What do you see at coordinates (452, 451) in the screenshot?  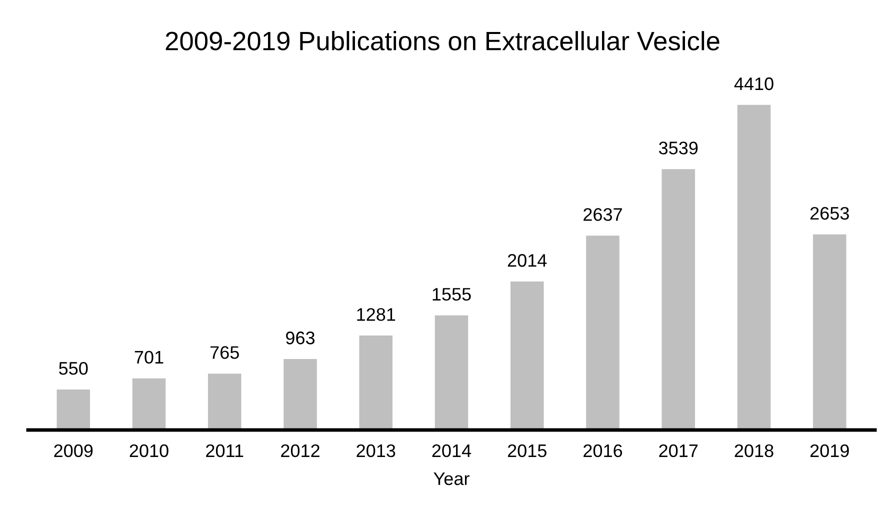 I see `x-tick-label: 2014` at bounding box center [452, 451].